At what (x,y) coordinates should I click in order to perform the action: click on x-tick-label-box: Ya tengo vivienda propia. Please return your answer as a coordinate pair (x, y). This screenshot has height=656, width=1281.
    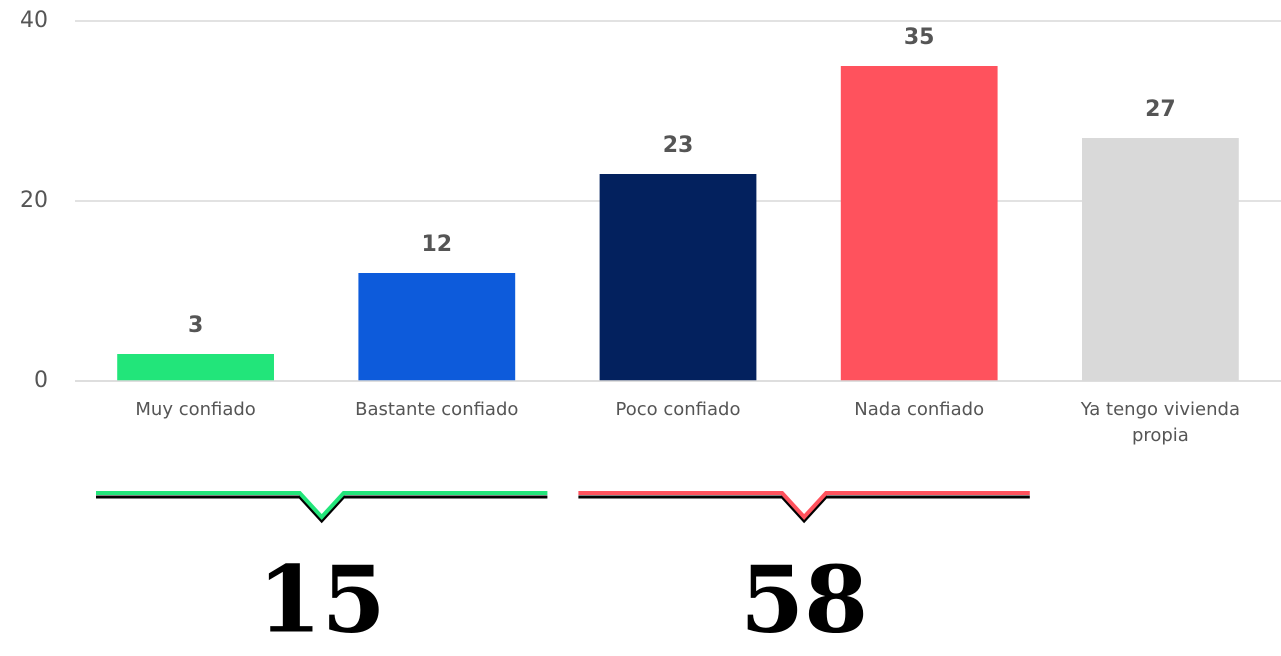
    Looking at the image, I should click on (1160, 422).